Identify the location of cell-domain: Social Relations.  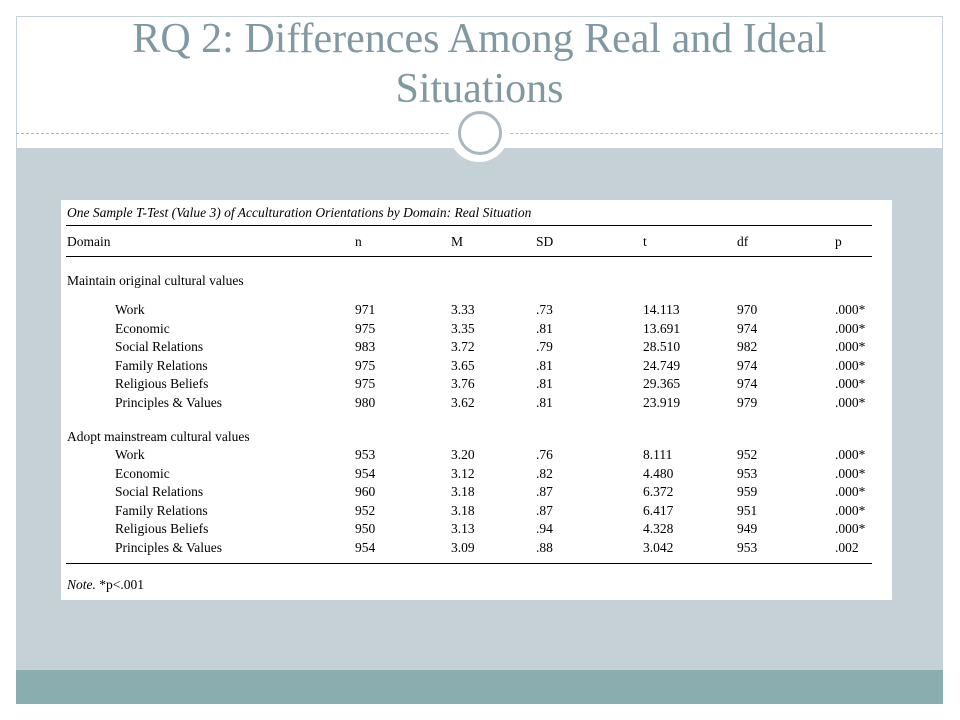
(159, 346).